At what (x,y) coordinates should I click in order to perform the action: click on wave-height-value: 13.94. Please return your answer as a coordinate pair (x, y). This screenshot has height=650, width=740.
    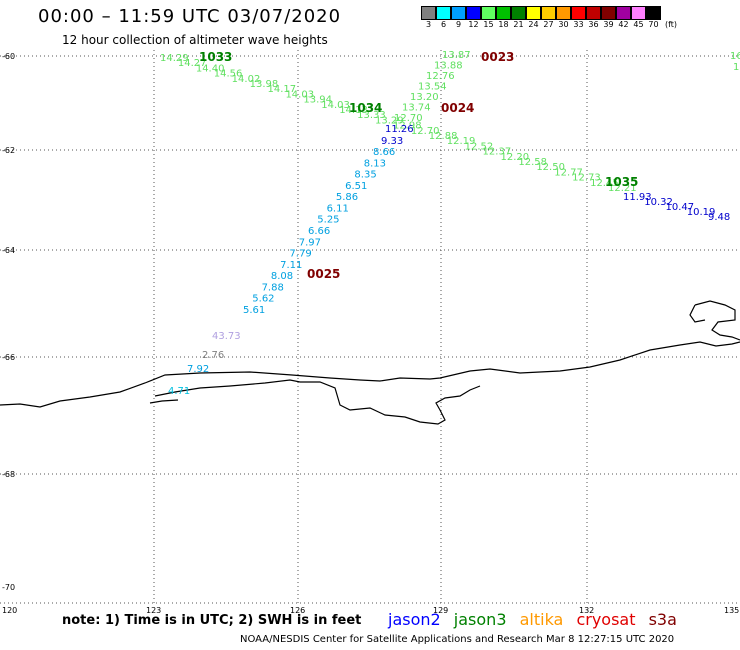
    Looking at the image, I should click on (317, 100).